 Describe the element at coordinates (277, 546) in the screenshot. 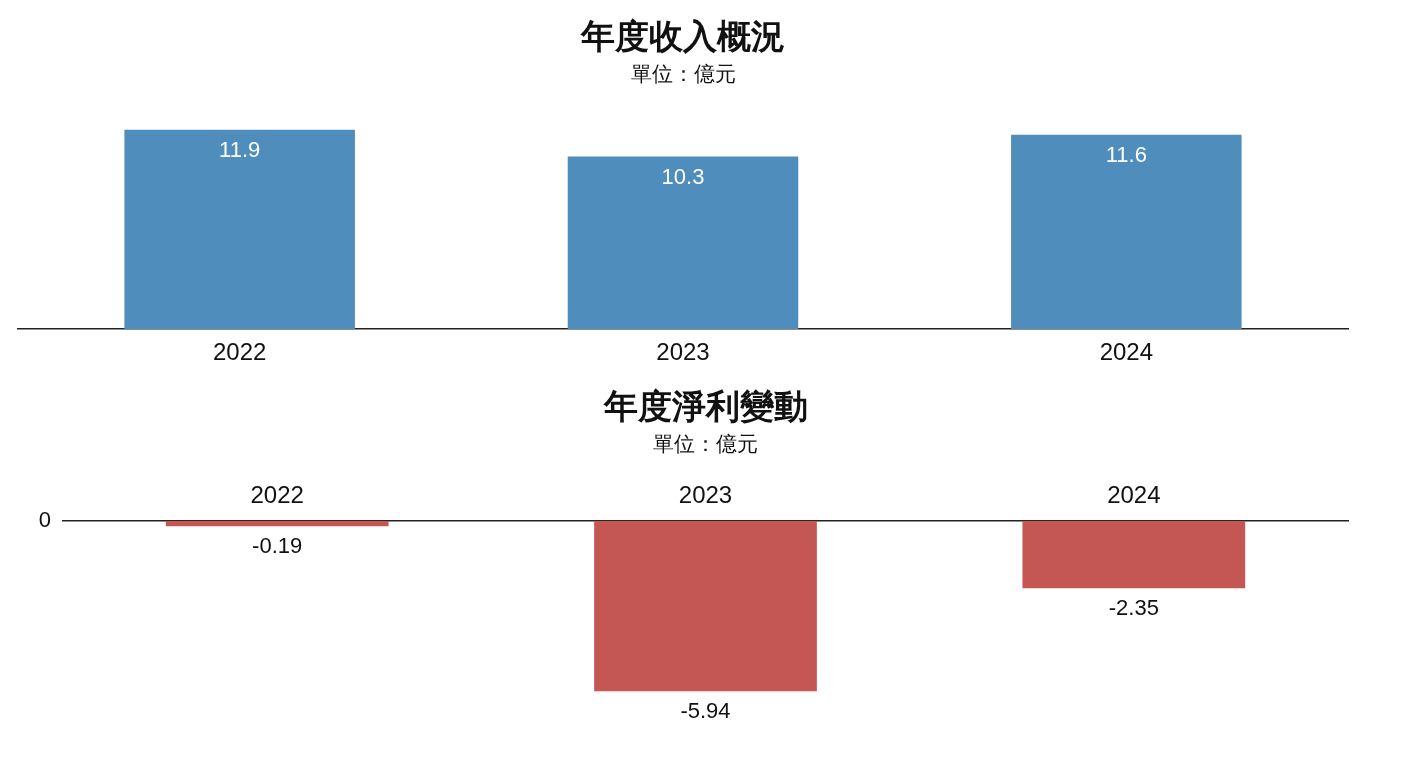

I see `data-label: -0.19` at that location.